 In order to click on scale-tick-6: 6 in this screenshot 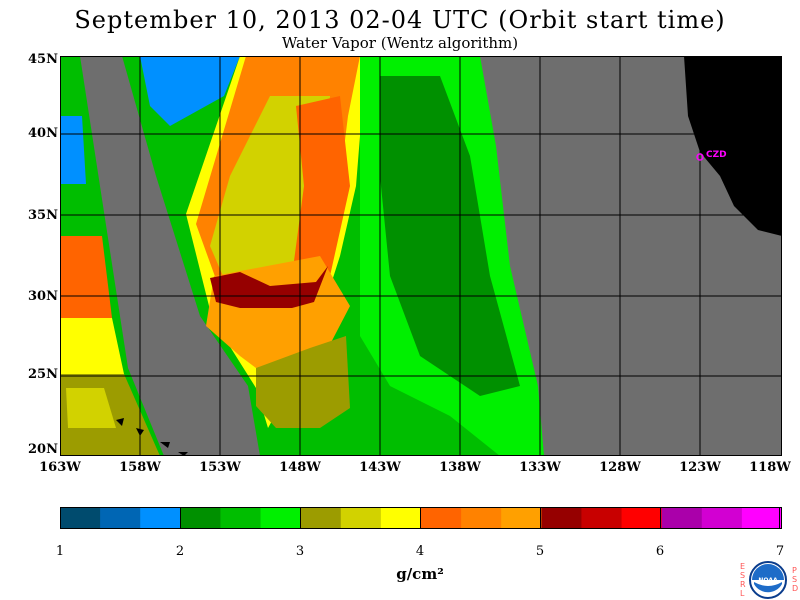, I will do `click(660, 551)`.